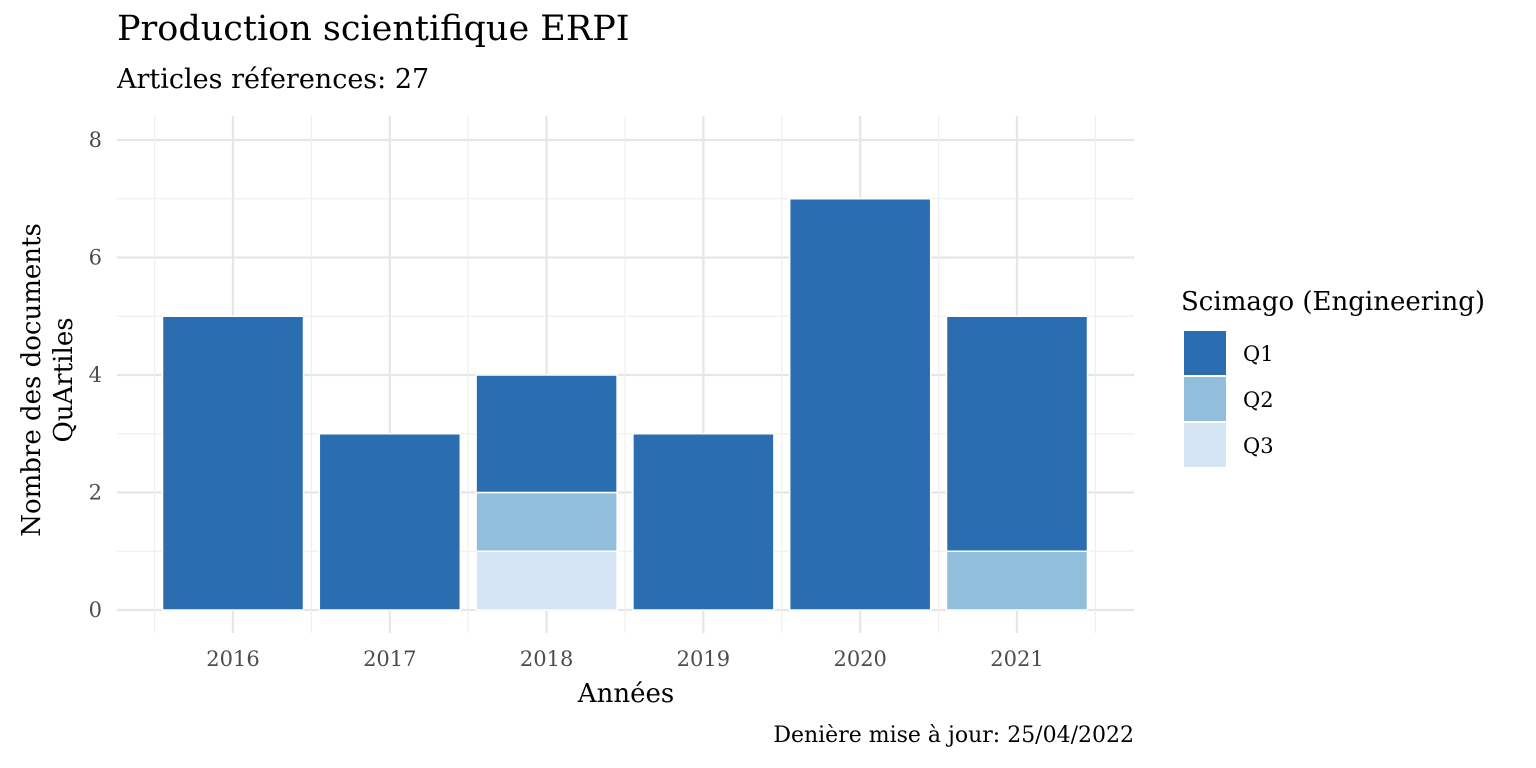  I want to click on x-axis-title: Années, so click(625, 694).